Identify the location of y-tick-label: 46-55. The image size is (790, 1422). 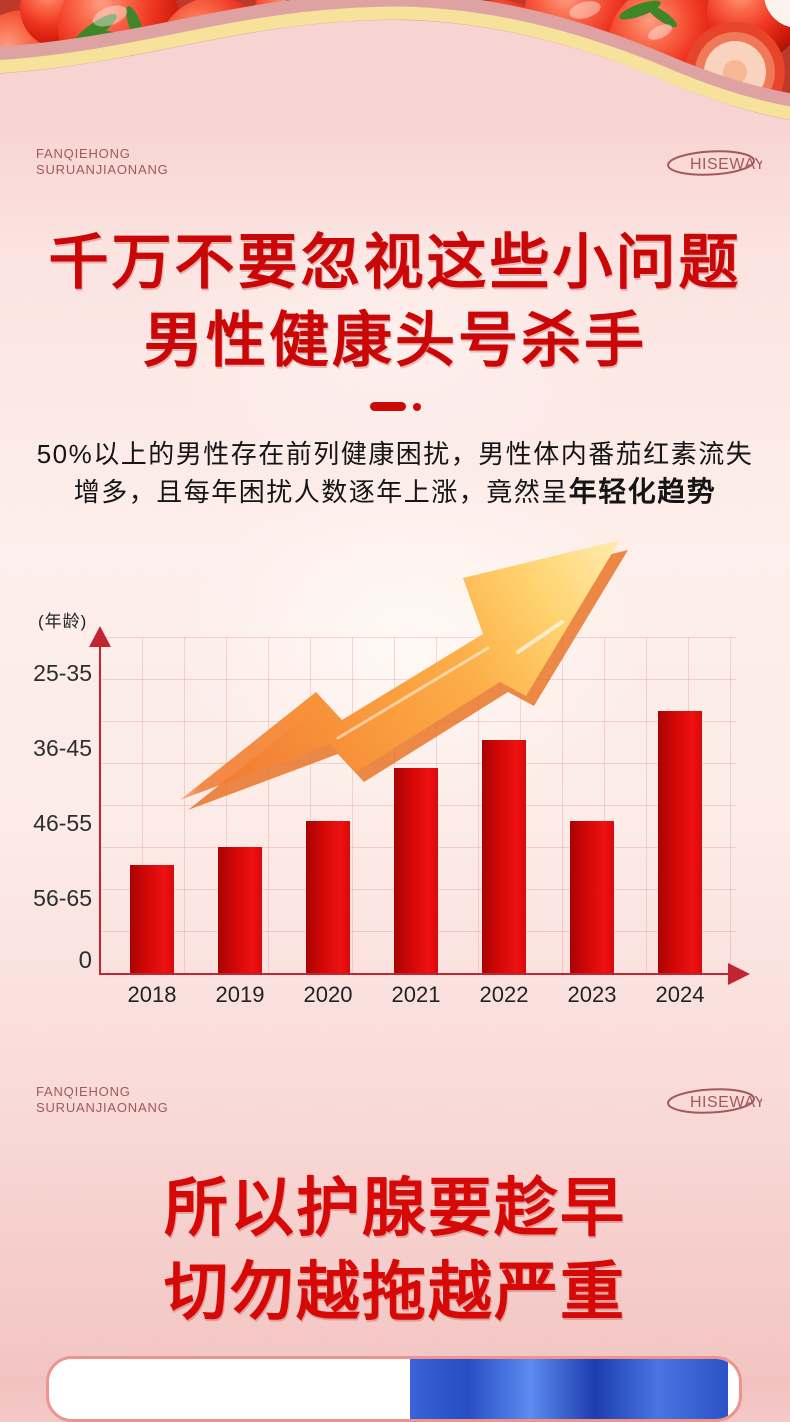
(62, 823).